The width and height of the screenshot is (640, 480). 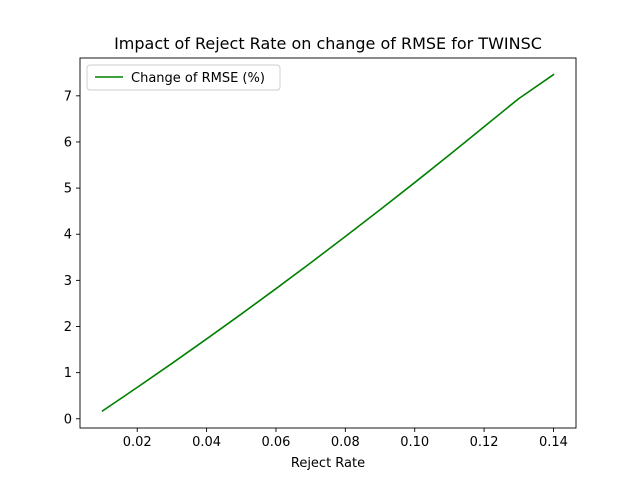 What do you see at coordinates (414, 442) in the screenshot?
I see `x-tick-label: 0.10` at bounding box center [414, 442].